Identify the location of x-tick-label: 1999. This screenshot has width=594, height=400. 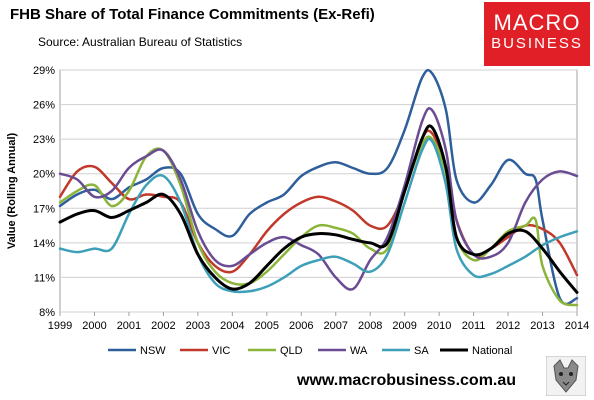
(60, 326).